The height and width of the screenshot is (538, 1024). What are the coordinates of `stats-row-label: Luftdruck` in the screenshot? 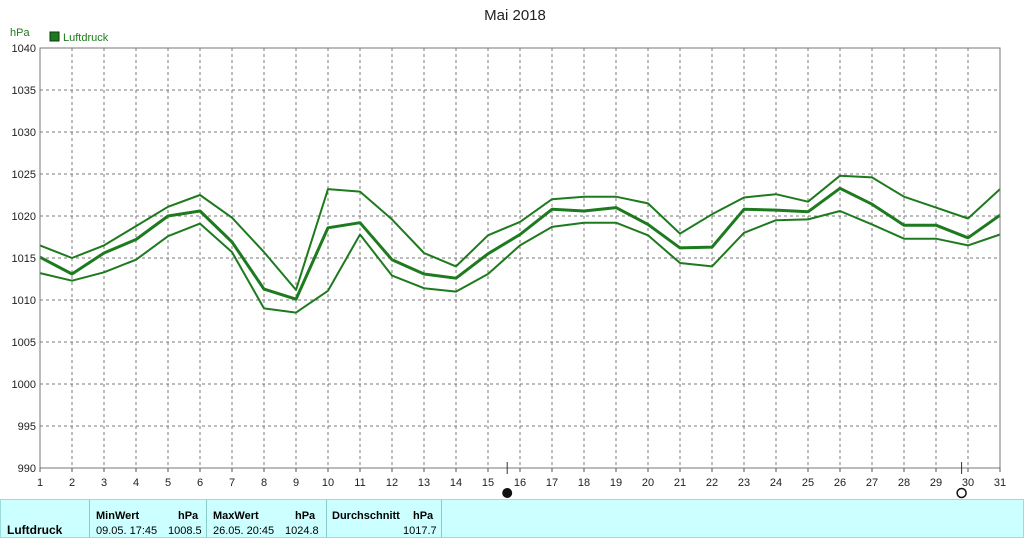 It's located at (35, 530).